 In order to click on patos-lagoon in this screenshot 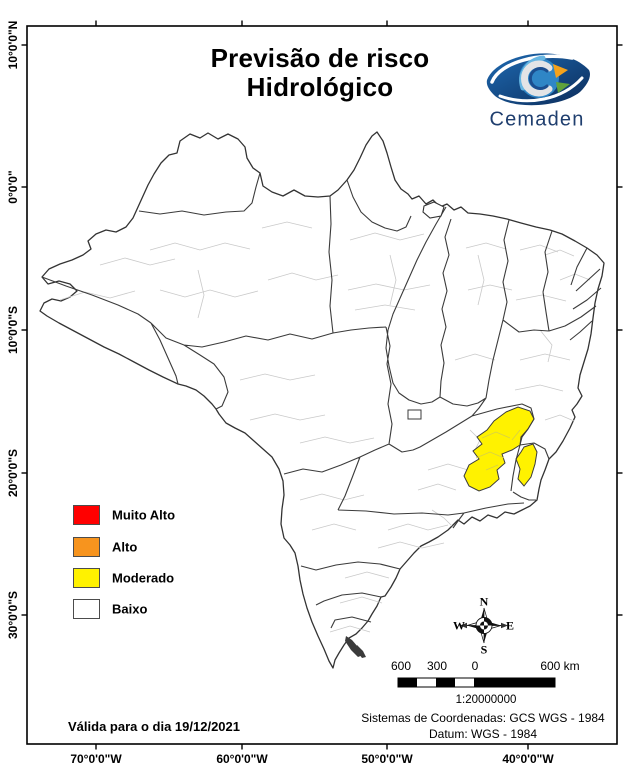, I will do `click(355, 647)`.